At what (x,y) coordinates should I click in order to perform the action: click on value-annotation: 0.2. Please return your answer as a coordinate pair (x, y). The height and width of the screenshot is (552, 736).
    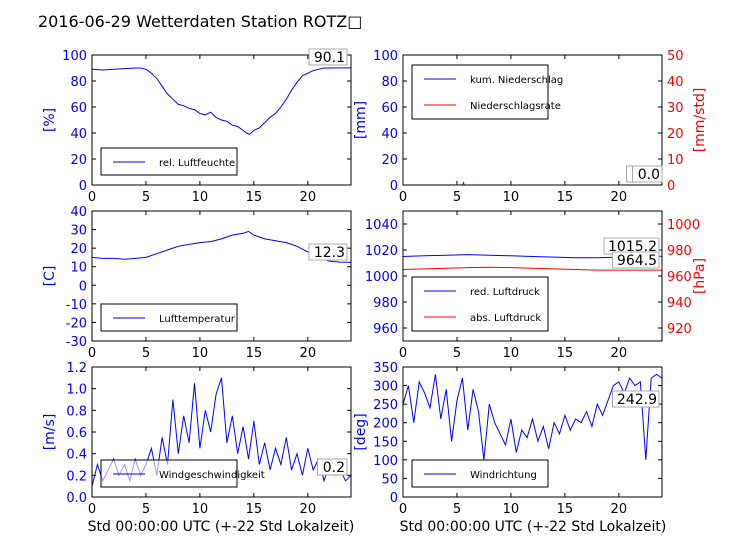
    Looking at the image, I should click on (334, 468).